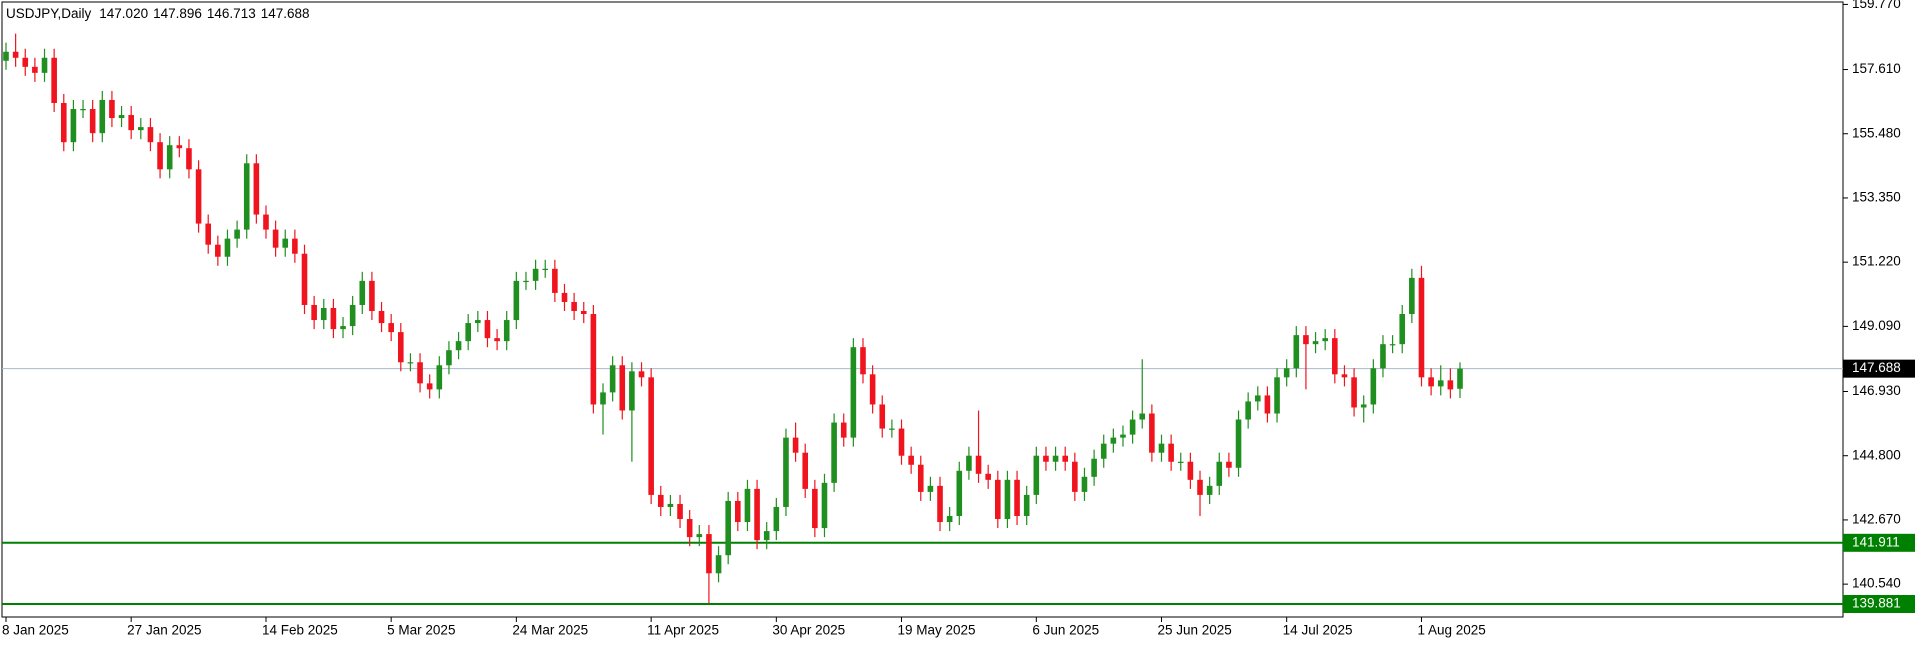  Describe the element at coordinates (683, 630) in the screenshot. I see `x-tick-label: 11 Apr 2025` at that location.